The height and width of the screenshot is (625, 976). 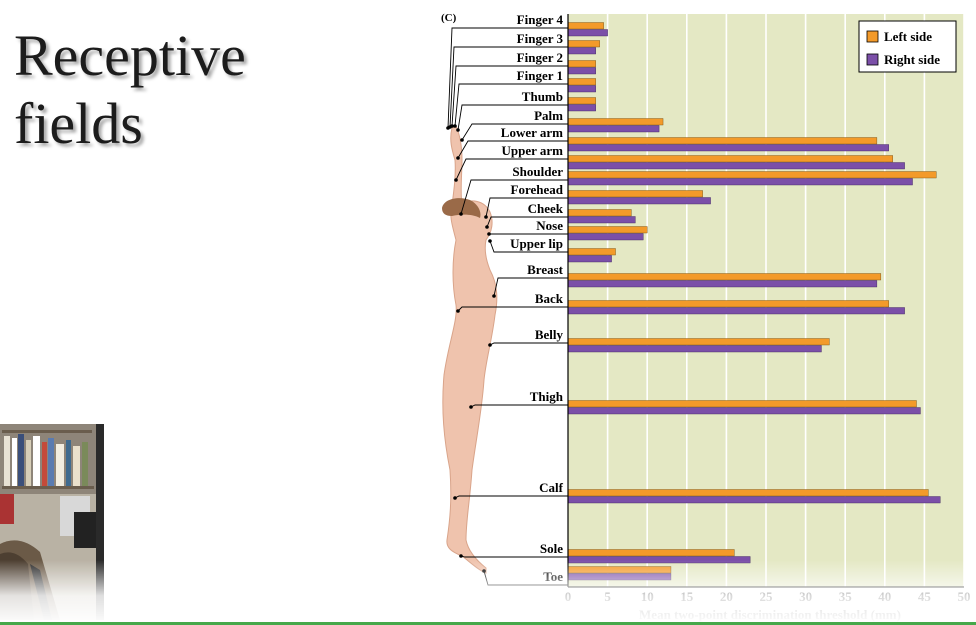 I want to click on category-label: Thumb, so click(x=542, y=96).